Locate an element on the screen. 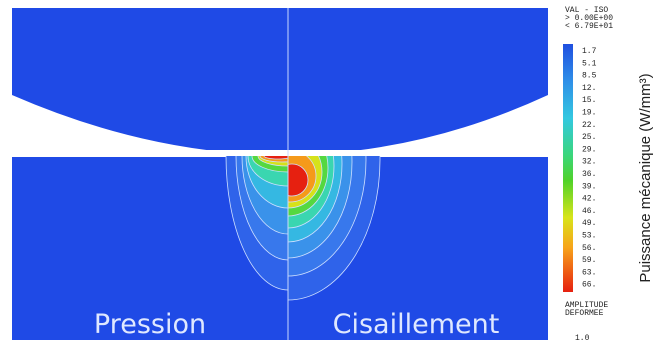 This screenshot has width=657, height=355. legend-level: 25. is located at coordinates (589, 137).